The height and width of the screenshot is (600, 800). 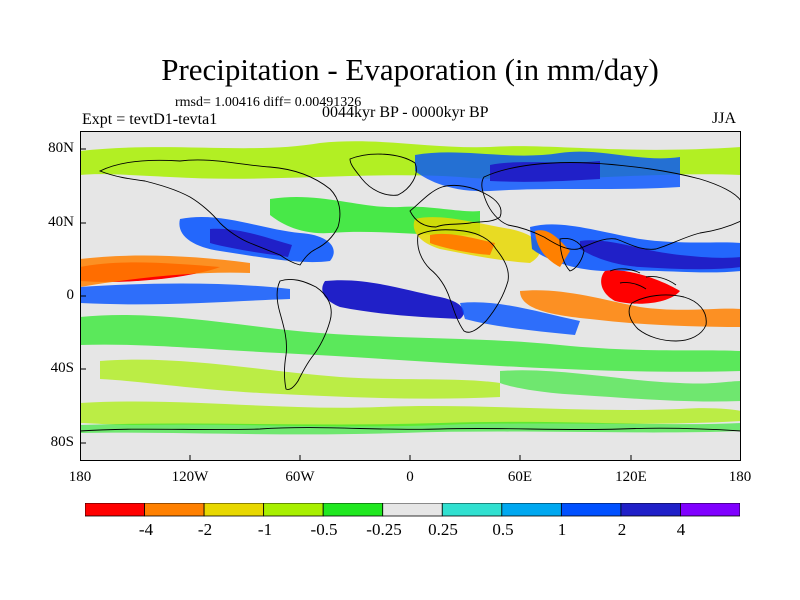 What do you see at coordinates (70, 295) in the screenshot?
I see `lat-label-0: 0` at bounding box center [70, 295].